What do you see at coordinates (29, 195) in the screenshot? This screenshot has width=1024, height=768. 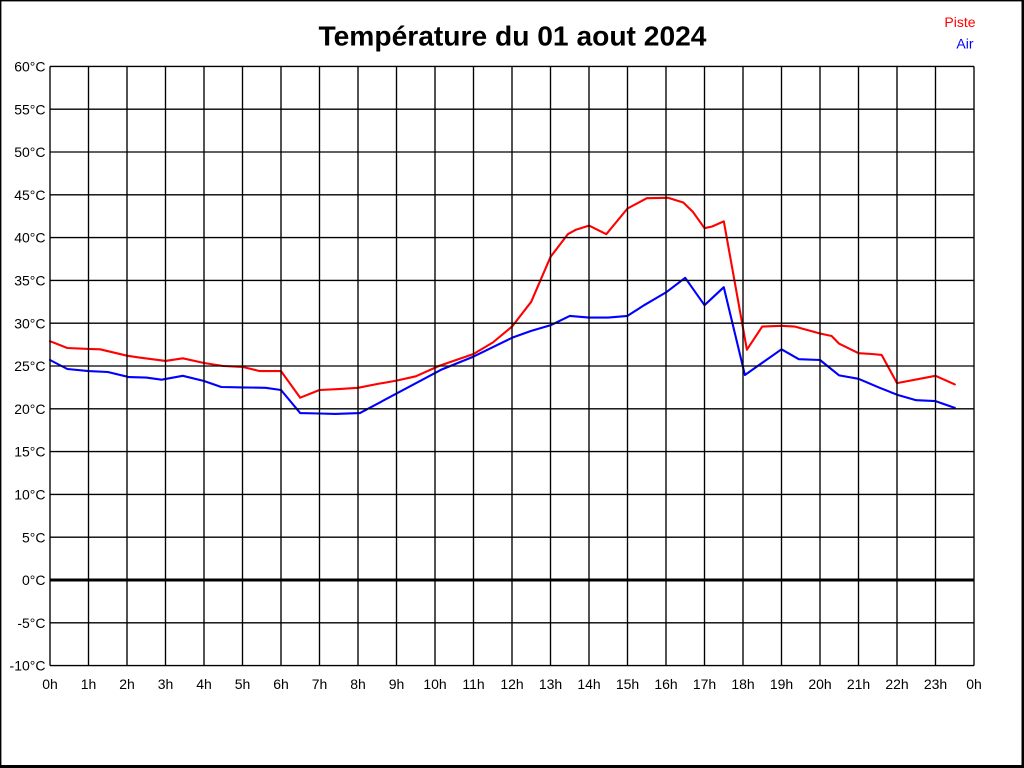 I see `svg-text: 45°C` at bounding box center [29, 195].